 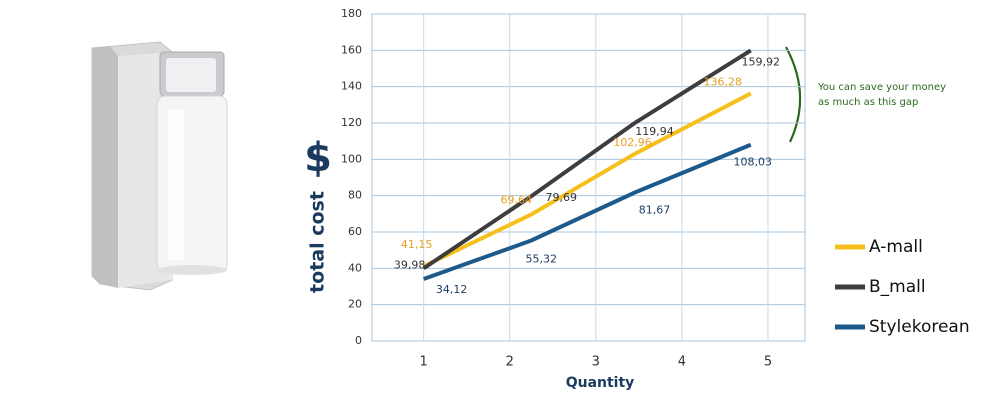 What do you see at coordinates (896, 247) in the screenshot?
I see `legend-label: A-mall` at bounding box center [896, 247].